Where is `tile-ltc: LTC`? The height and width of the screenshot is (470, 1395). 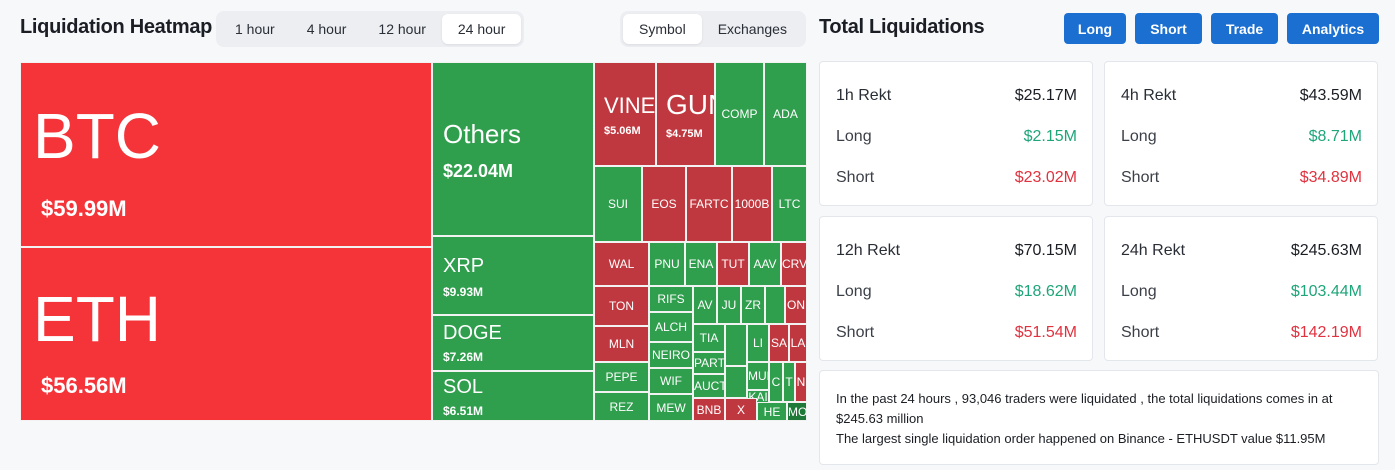
tile-ltc: LTC is located at coordinates (789, 204).